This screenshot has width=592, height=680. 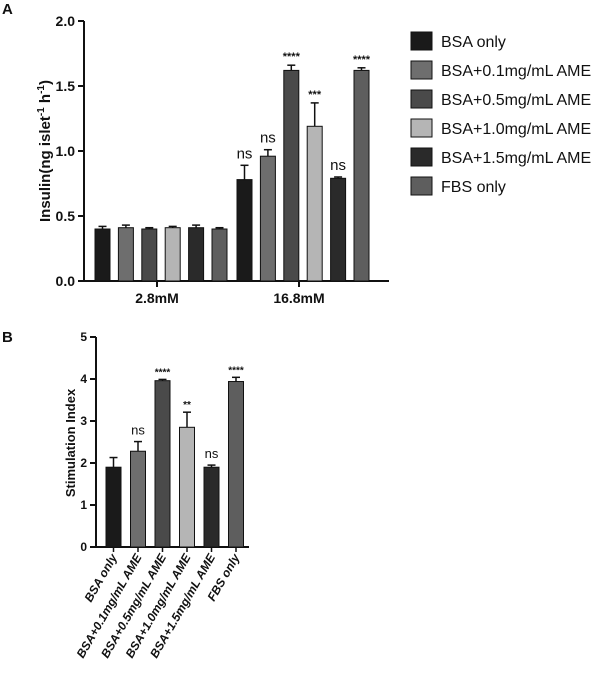 I want to click on chart-a-y-tick-label: 1.0, so click(x=66, y=151).